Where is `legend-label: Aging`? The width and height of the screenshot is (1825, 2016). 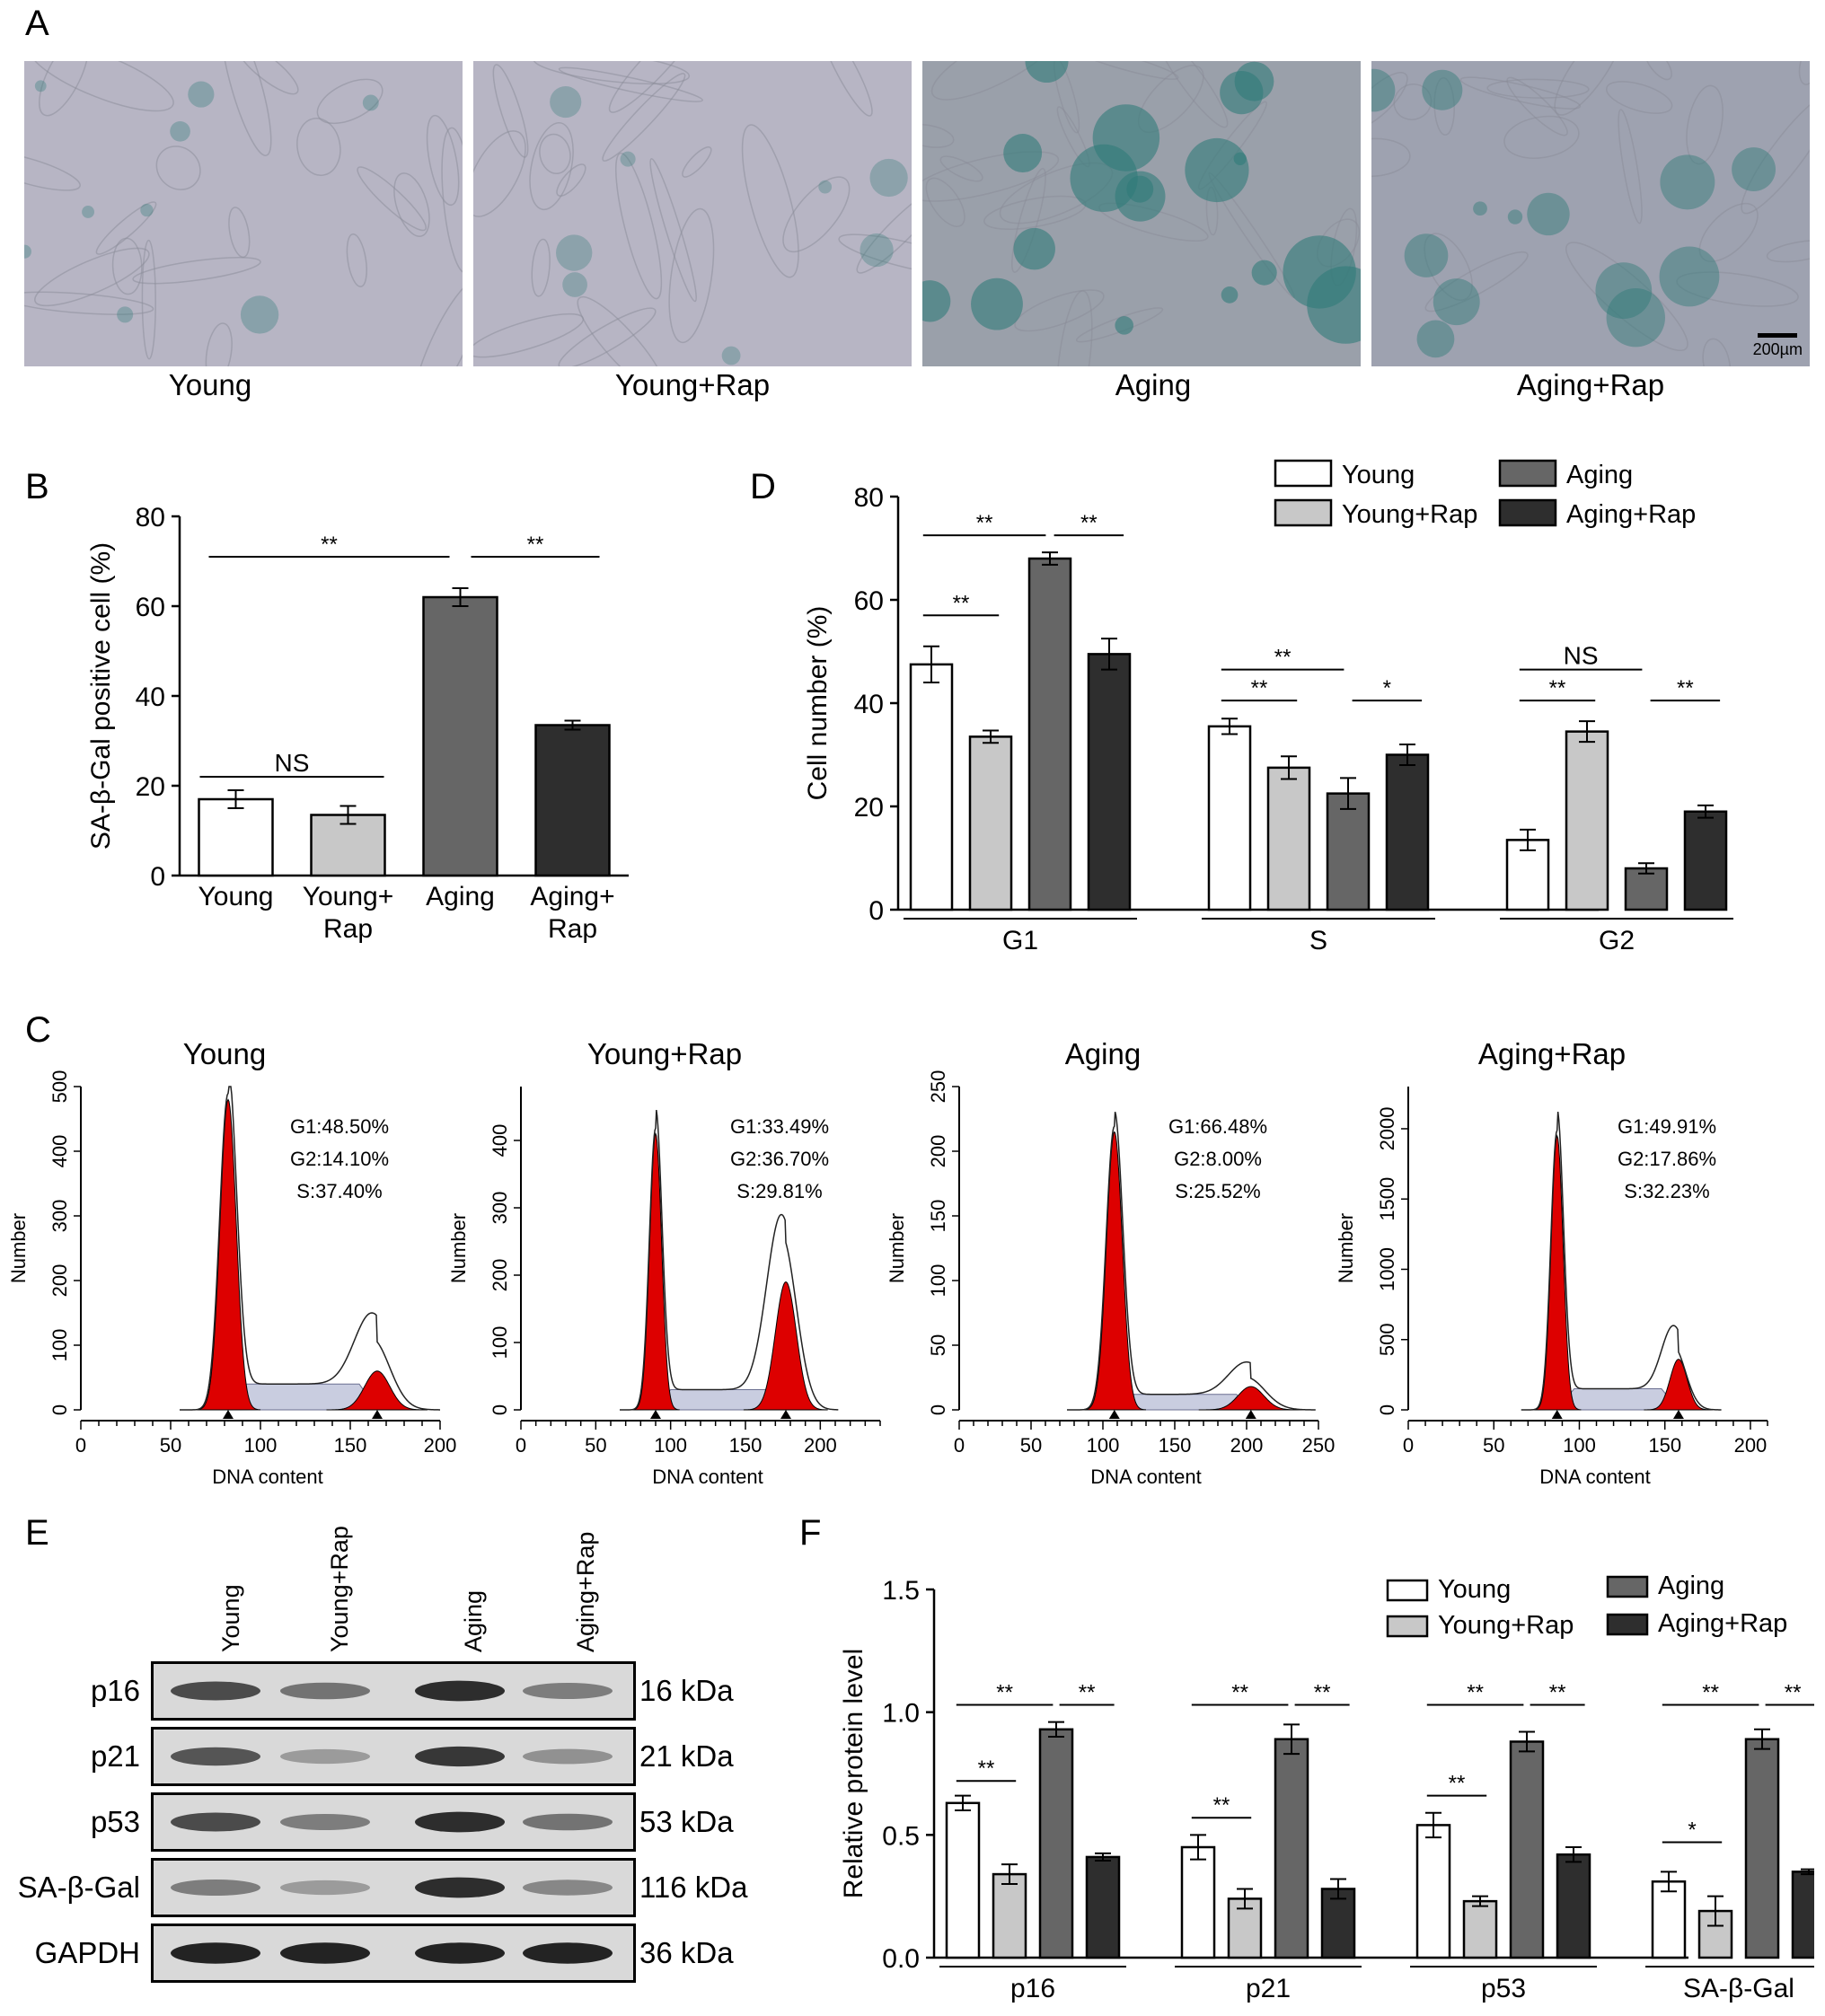 legend-label: Aging is located at coordinates (1599, 475).